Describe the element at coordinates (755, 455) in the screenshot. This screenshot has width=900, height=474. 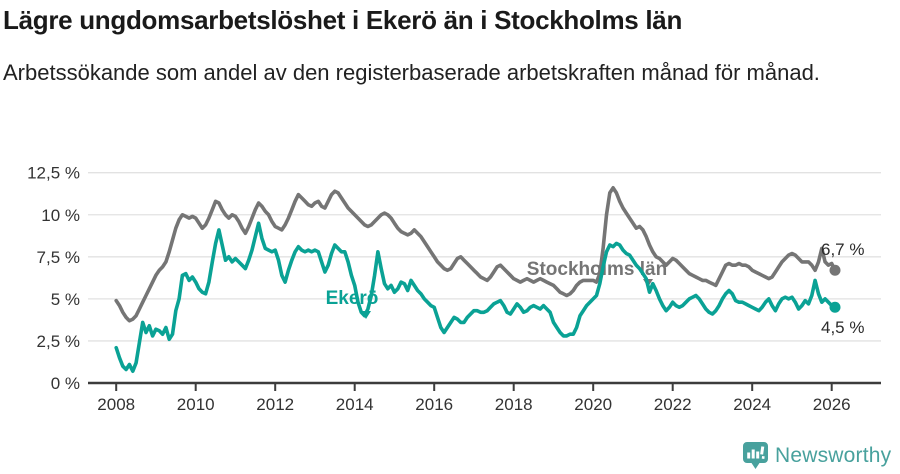
I see `bar-chart-speech-bubble-icon` at that location.